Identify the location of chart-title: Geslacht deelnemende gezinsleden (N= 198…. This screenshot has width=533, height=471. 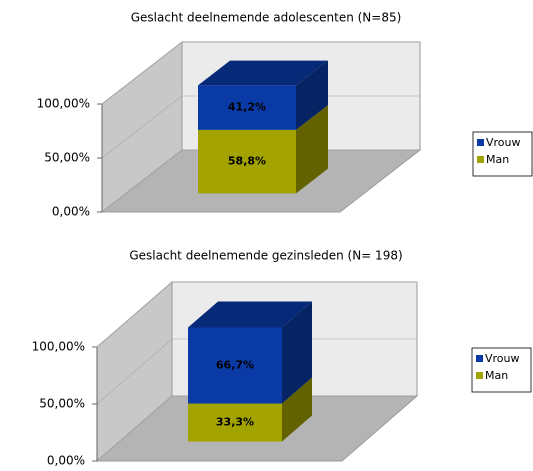
(265, 256).